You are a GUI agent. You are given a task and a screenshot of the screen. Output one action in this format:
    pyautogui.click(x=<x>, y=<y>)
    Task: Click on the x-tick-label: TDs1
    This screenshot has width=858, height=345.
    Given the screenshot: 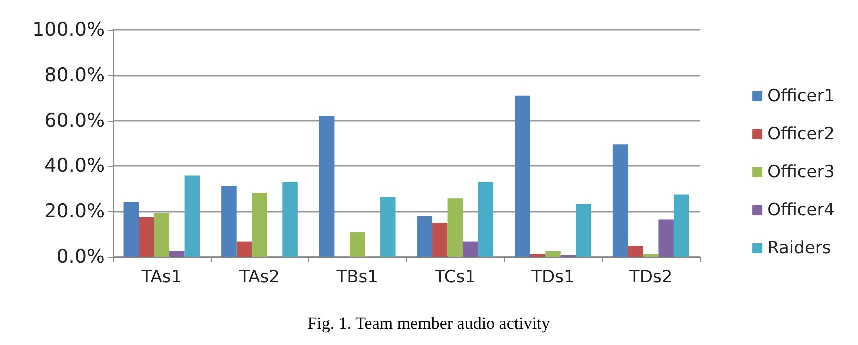 What is the action you would take?
    pyautogui.click(x=552, y=278)
    